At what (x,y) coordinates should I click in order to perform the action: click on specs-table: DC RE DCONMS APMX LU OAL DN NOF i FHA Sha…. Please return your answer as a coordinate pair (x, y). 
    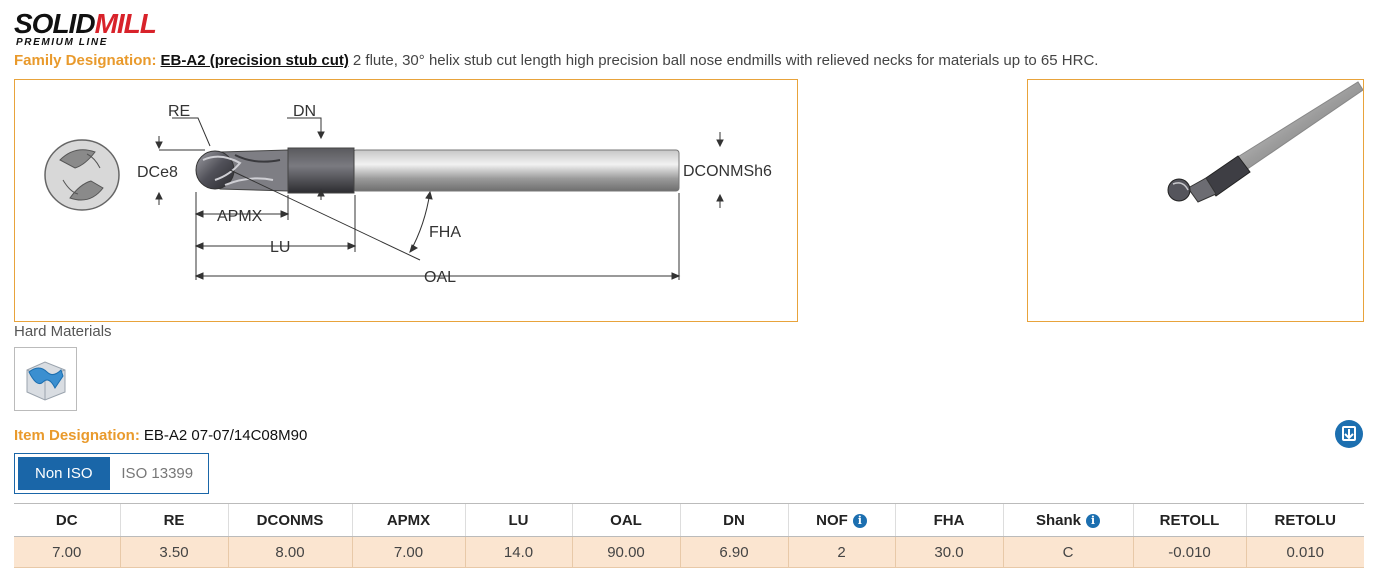
    Looking at the image, I should click on (689, 535).